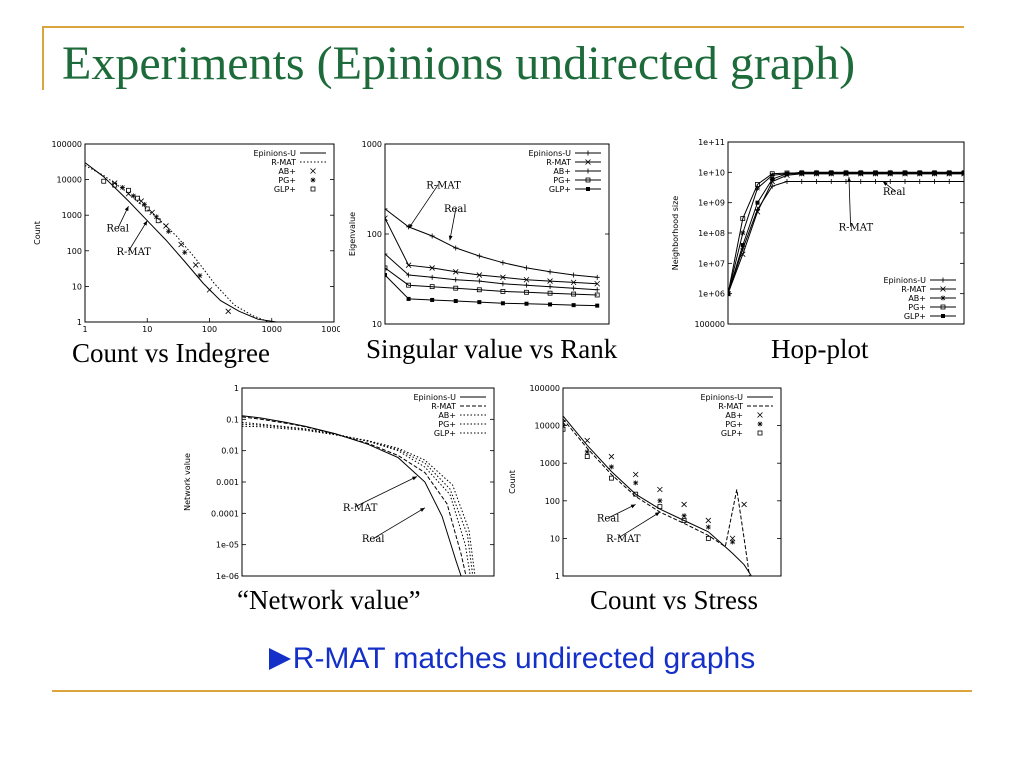  I want to click on plot-frame, so click(368, 482).